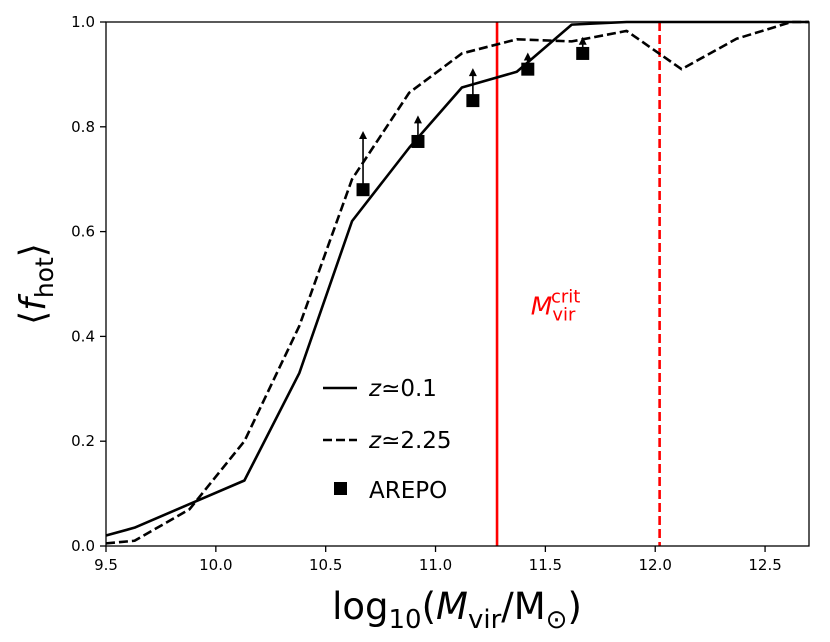 This screenshot has width=830, height=642. Describe the element at coordinates (429, 606) in the screenshot. I see `x-axis-title-open: (` at that location.